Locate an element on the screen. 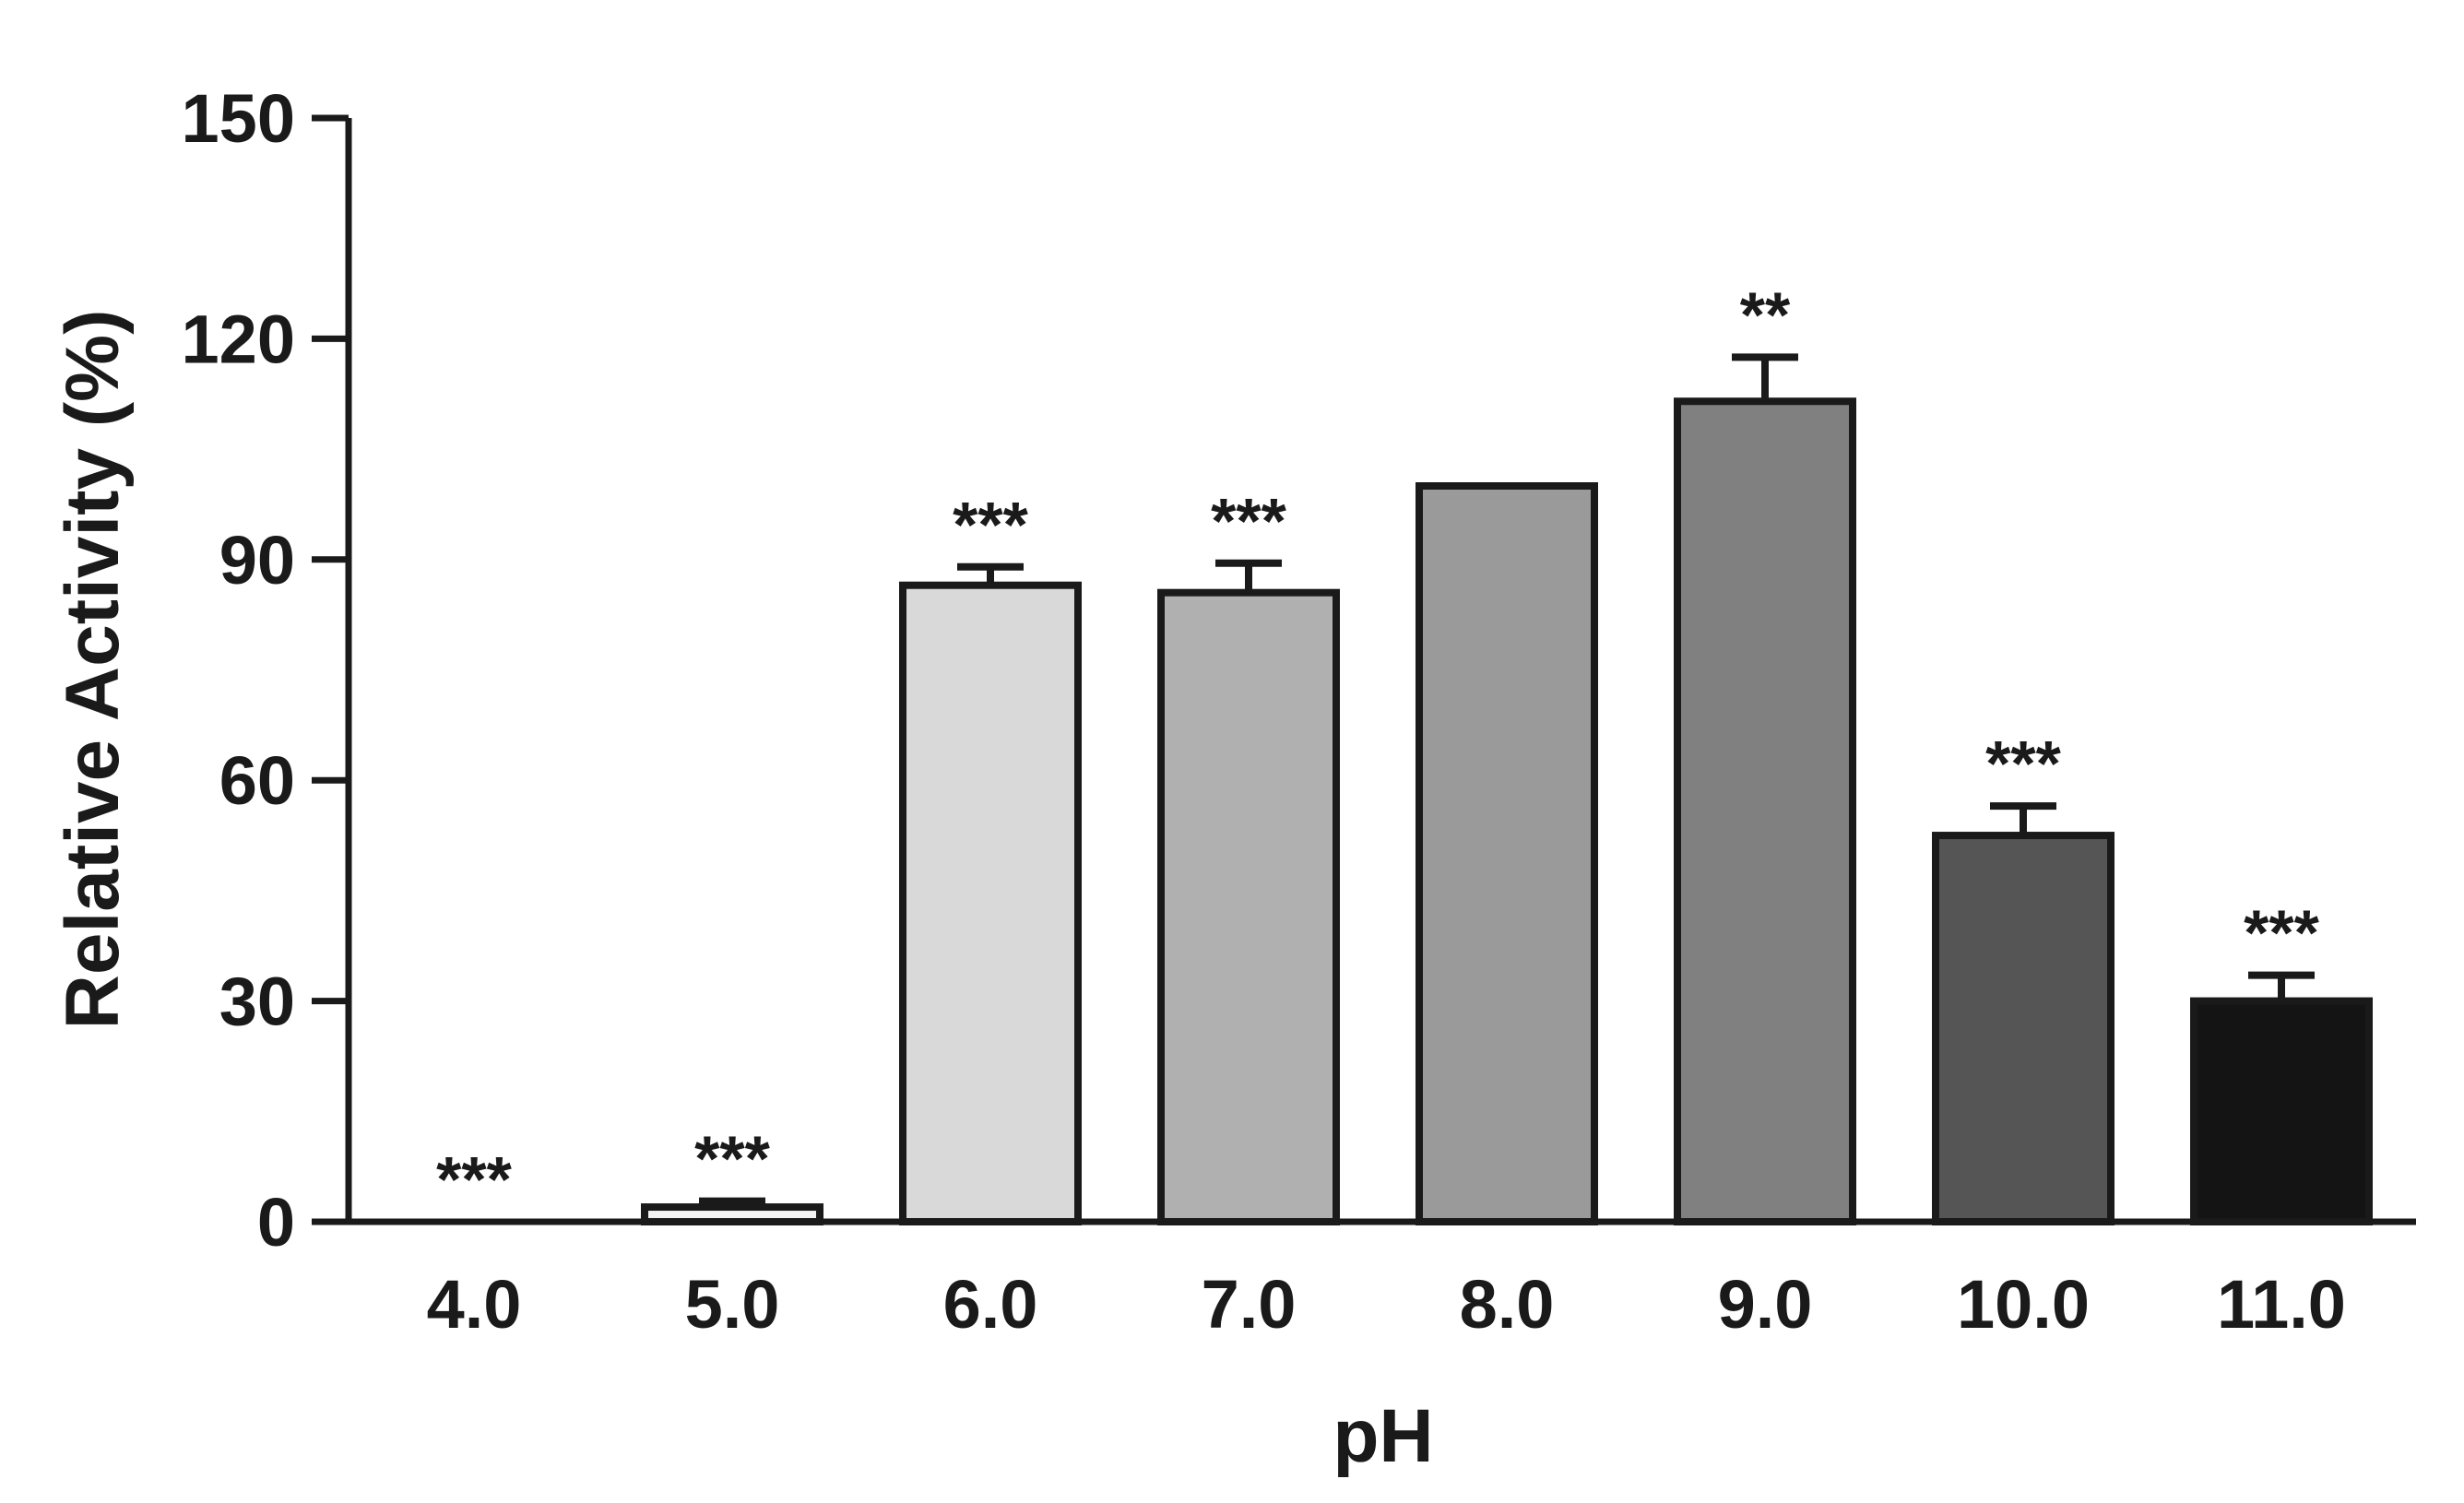 The height and width of the screenshot is (1503, 2464). bar-11.0 is located at coordinates (2281, 1111).